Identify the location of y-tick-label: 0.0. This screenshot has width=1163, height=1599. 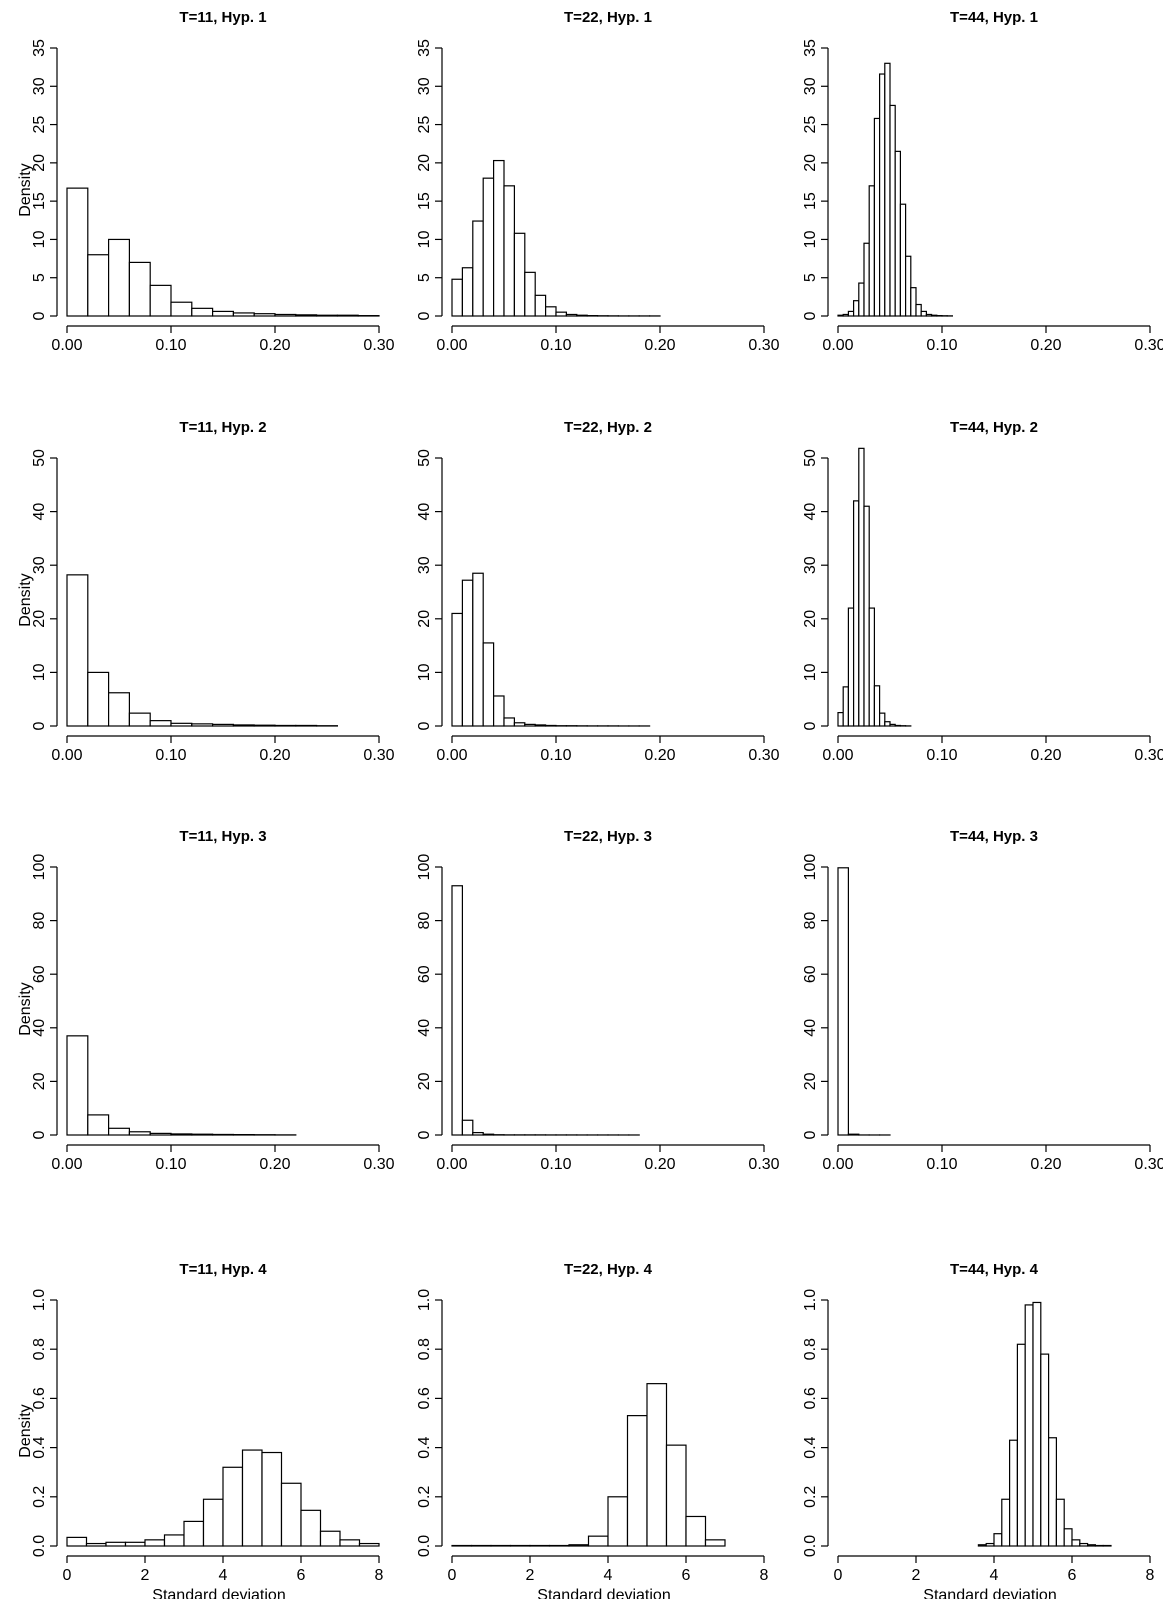
(810, 1546).